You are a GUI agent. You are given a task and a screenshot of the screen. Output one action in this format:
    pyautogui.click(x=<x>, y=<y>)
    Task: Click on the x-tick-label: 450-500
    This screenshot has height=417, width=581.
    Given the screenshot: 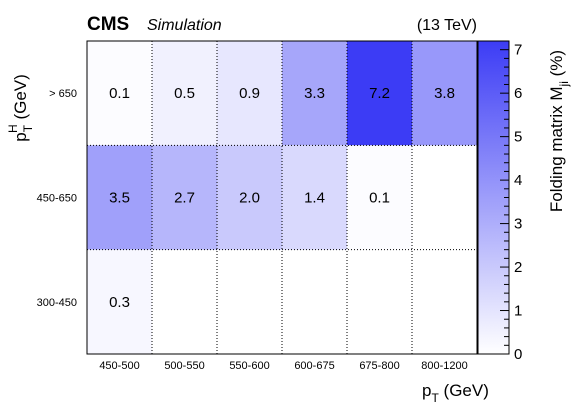 What is the action you would take?
    pyautogui.click(x=119, y=366)
    